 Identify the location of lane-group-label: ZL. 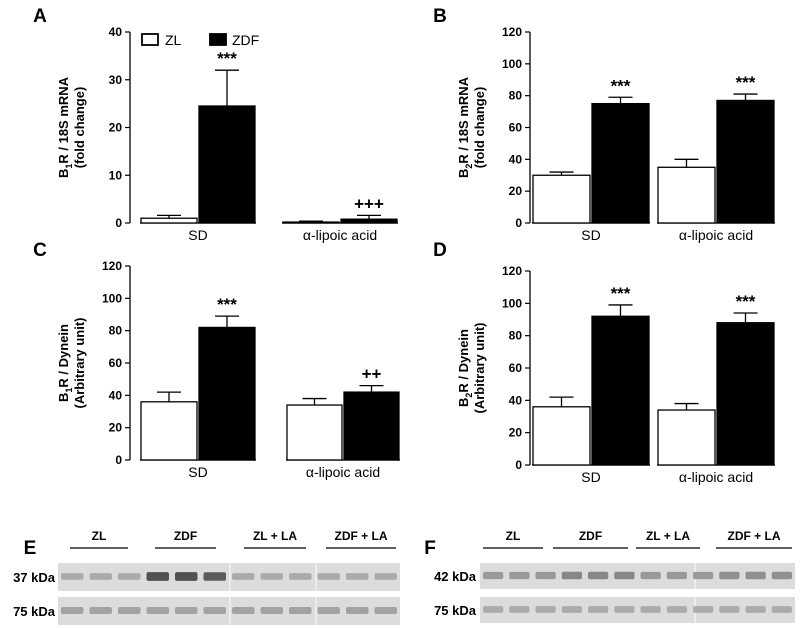
(99, 536).